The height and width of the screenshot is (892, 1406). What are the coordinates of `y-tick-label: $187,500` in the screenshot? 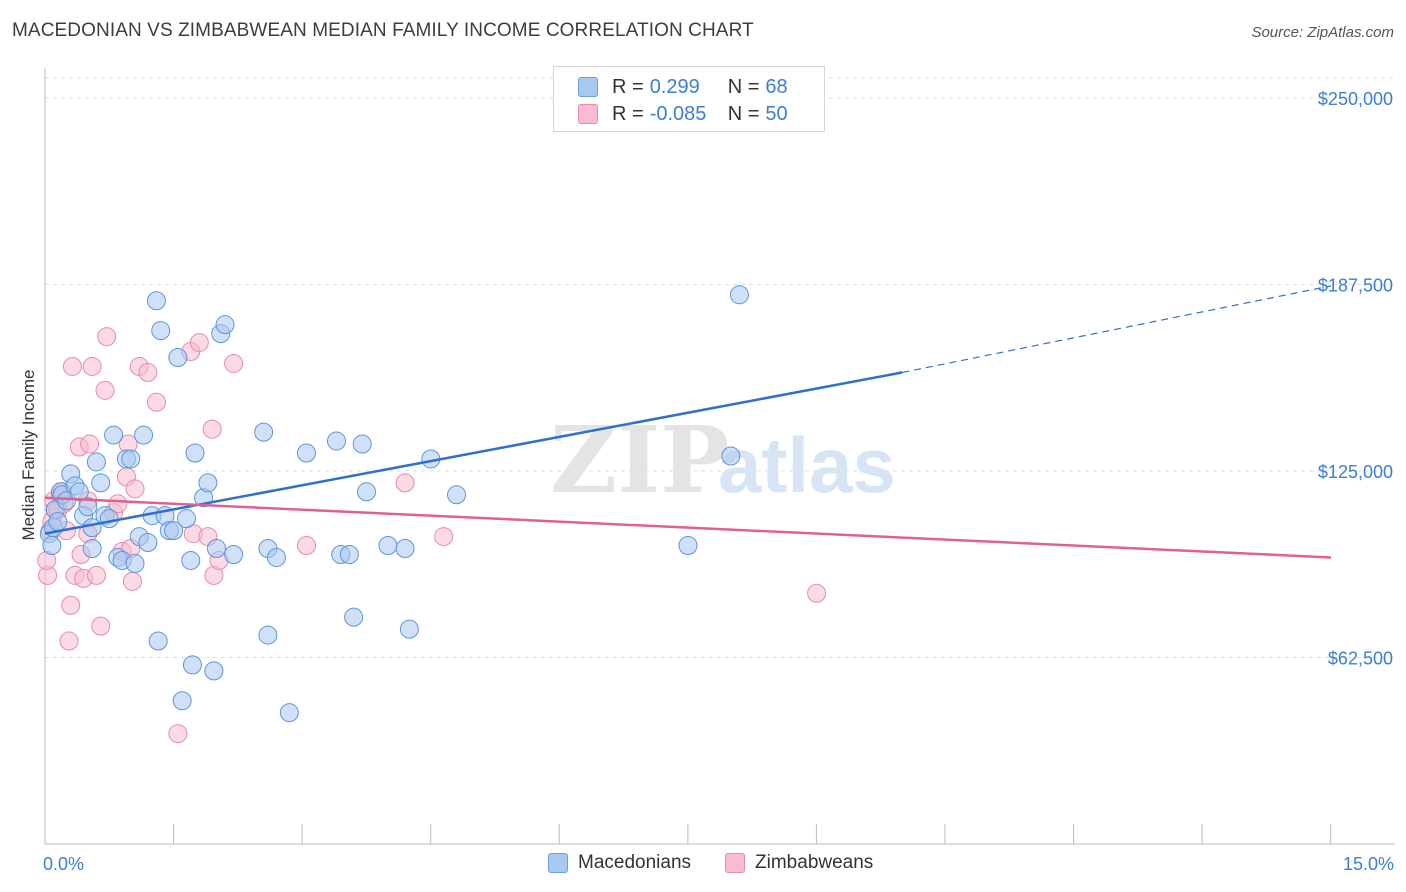 It's located at (1355, 285).